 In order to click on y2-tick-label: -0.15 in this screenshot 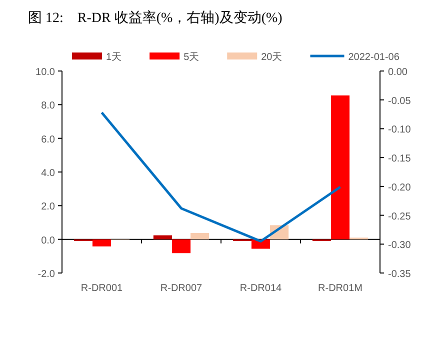, I will do `click(400, 159)`.